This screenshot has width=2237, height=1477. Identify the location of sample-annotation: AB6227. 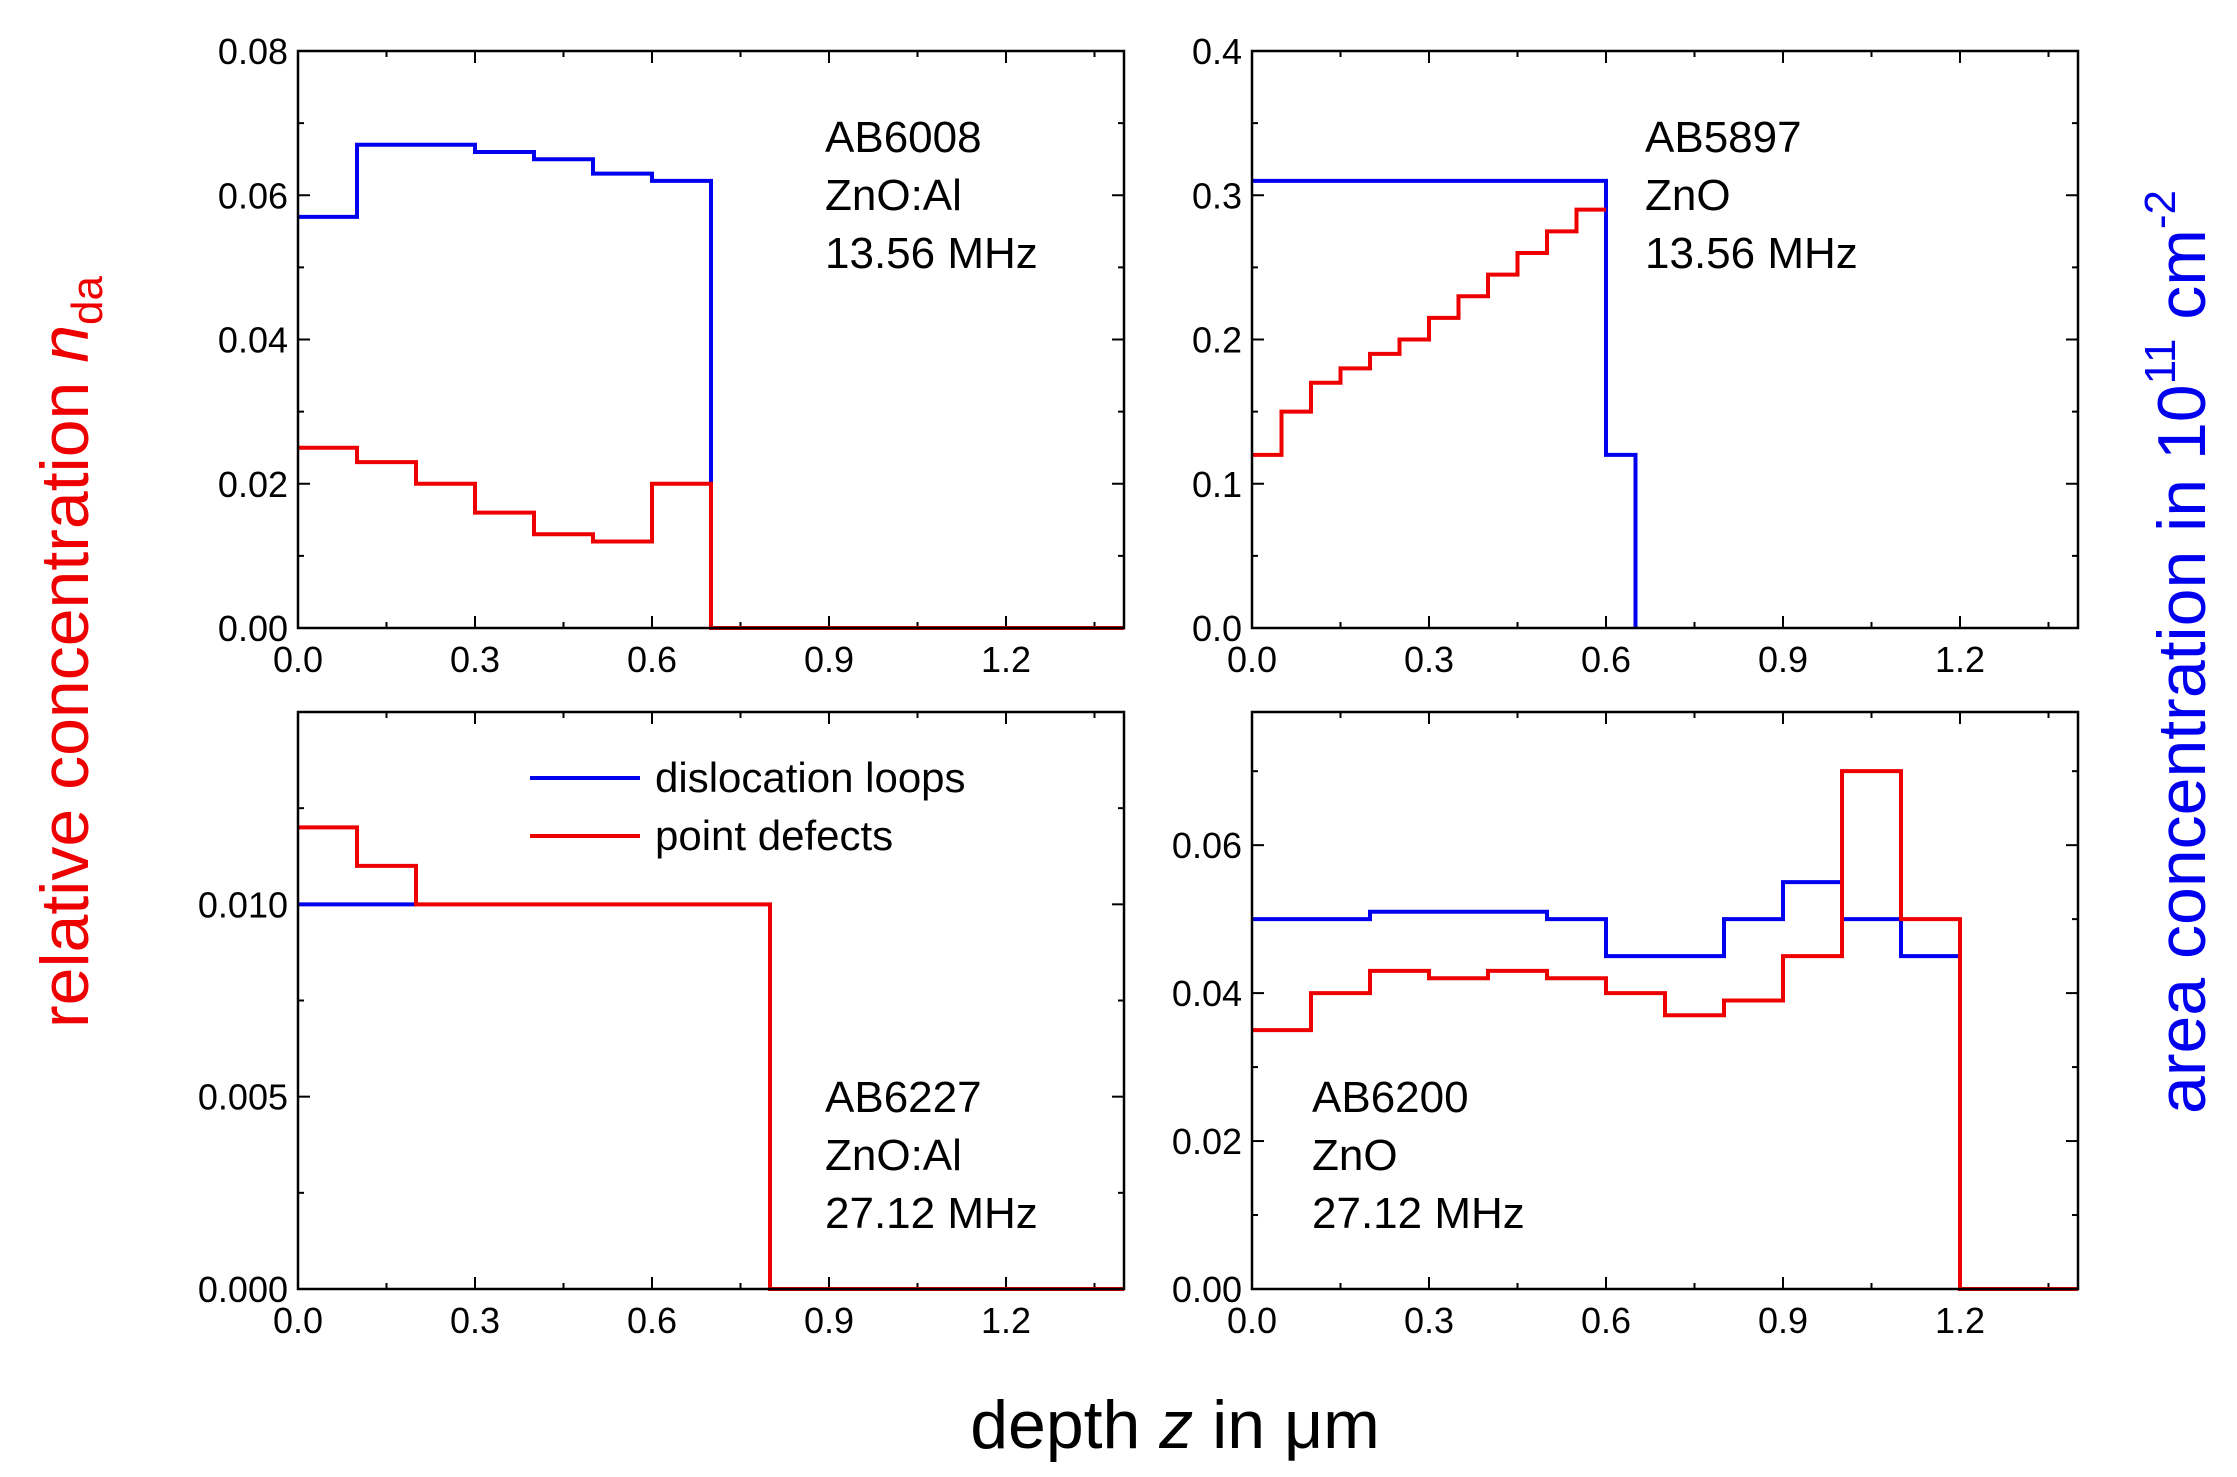
(903, 1097).